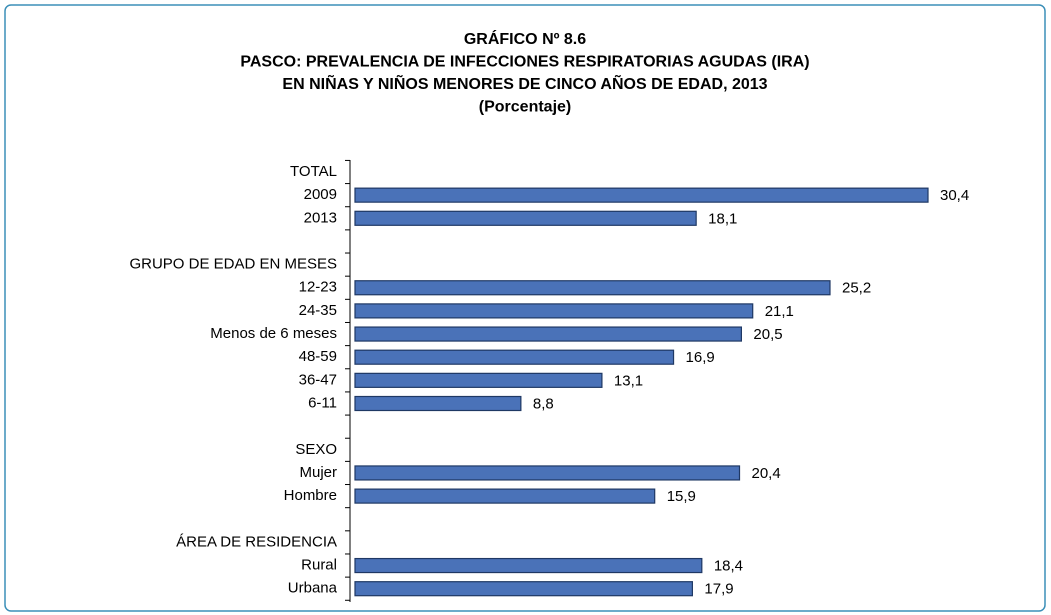  What do you see at coordinates (320, 194) in the screenshot?
I see `y-tick-label: 2009` at bounding box center [320, 194].